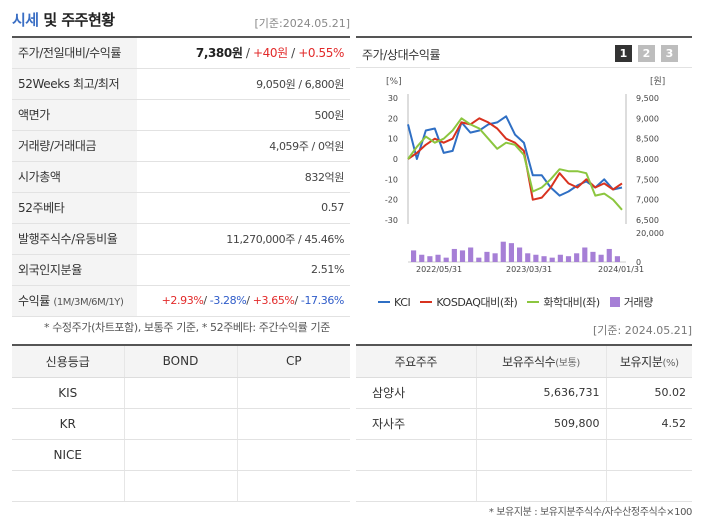 This screenshot has width=702, height=525. Describe the element at coordinates (243, 53) in the screenshot. I see `price-value: 7,380원 / +40원 / +0.55%` at that location.